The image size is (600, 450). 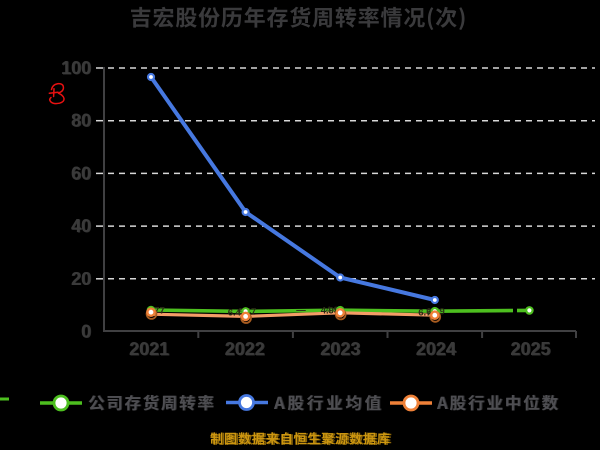 I want to click on svg-text: 2022, so click(x=245, y=349).